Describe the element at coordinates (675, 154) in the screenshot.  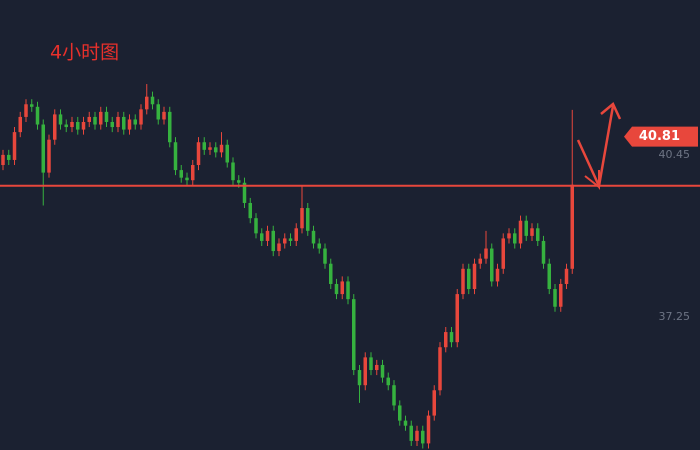
I see `y-tick-label: 40.45` at that location.